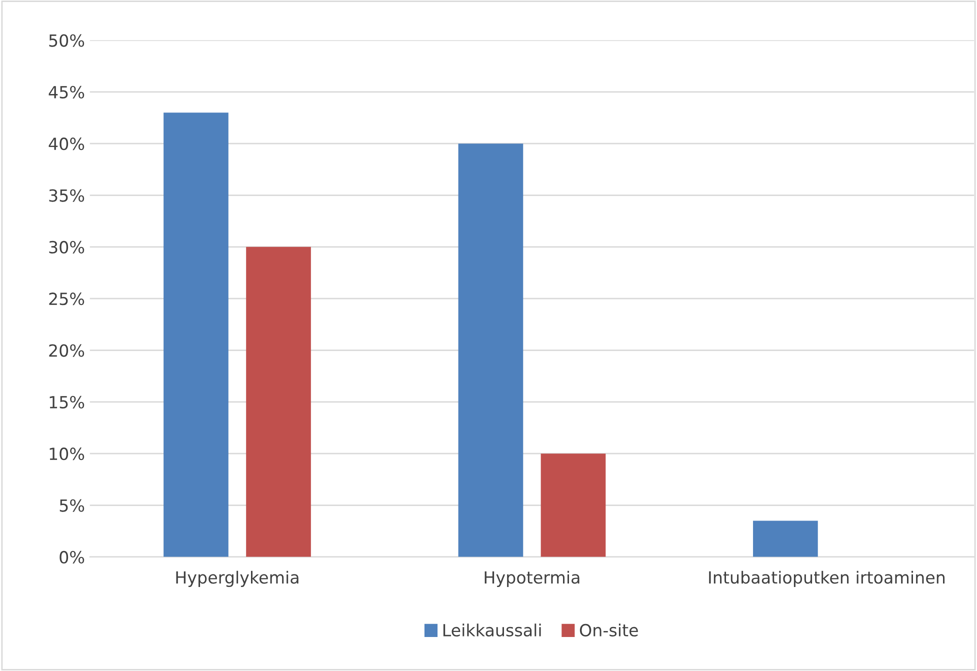  What do you see at coordinates (609, 630) in the screenshot?
I see `legend-label: On-site` at bounding box center [609, 630].